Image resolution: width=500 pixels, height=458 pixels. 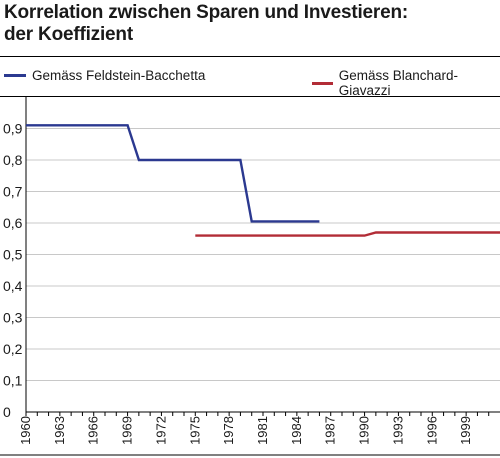 What do you see at coordinates (465, 430) in the screenshot?
I see `x-tick-label: 1999` at bounding box center [465, 430].